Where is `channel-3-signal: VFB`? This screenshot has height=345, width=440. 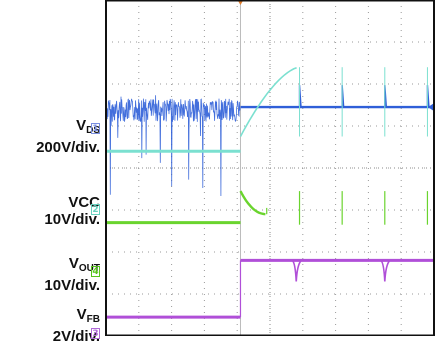 channel-3-signal: VFB is located at coordinates (88, 315).